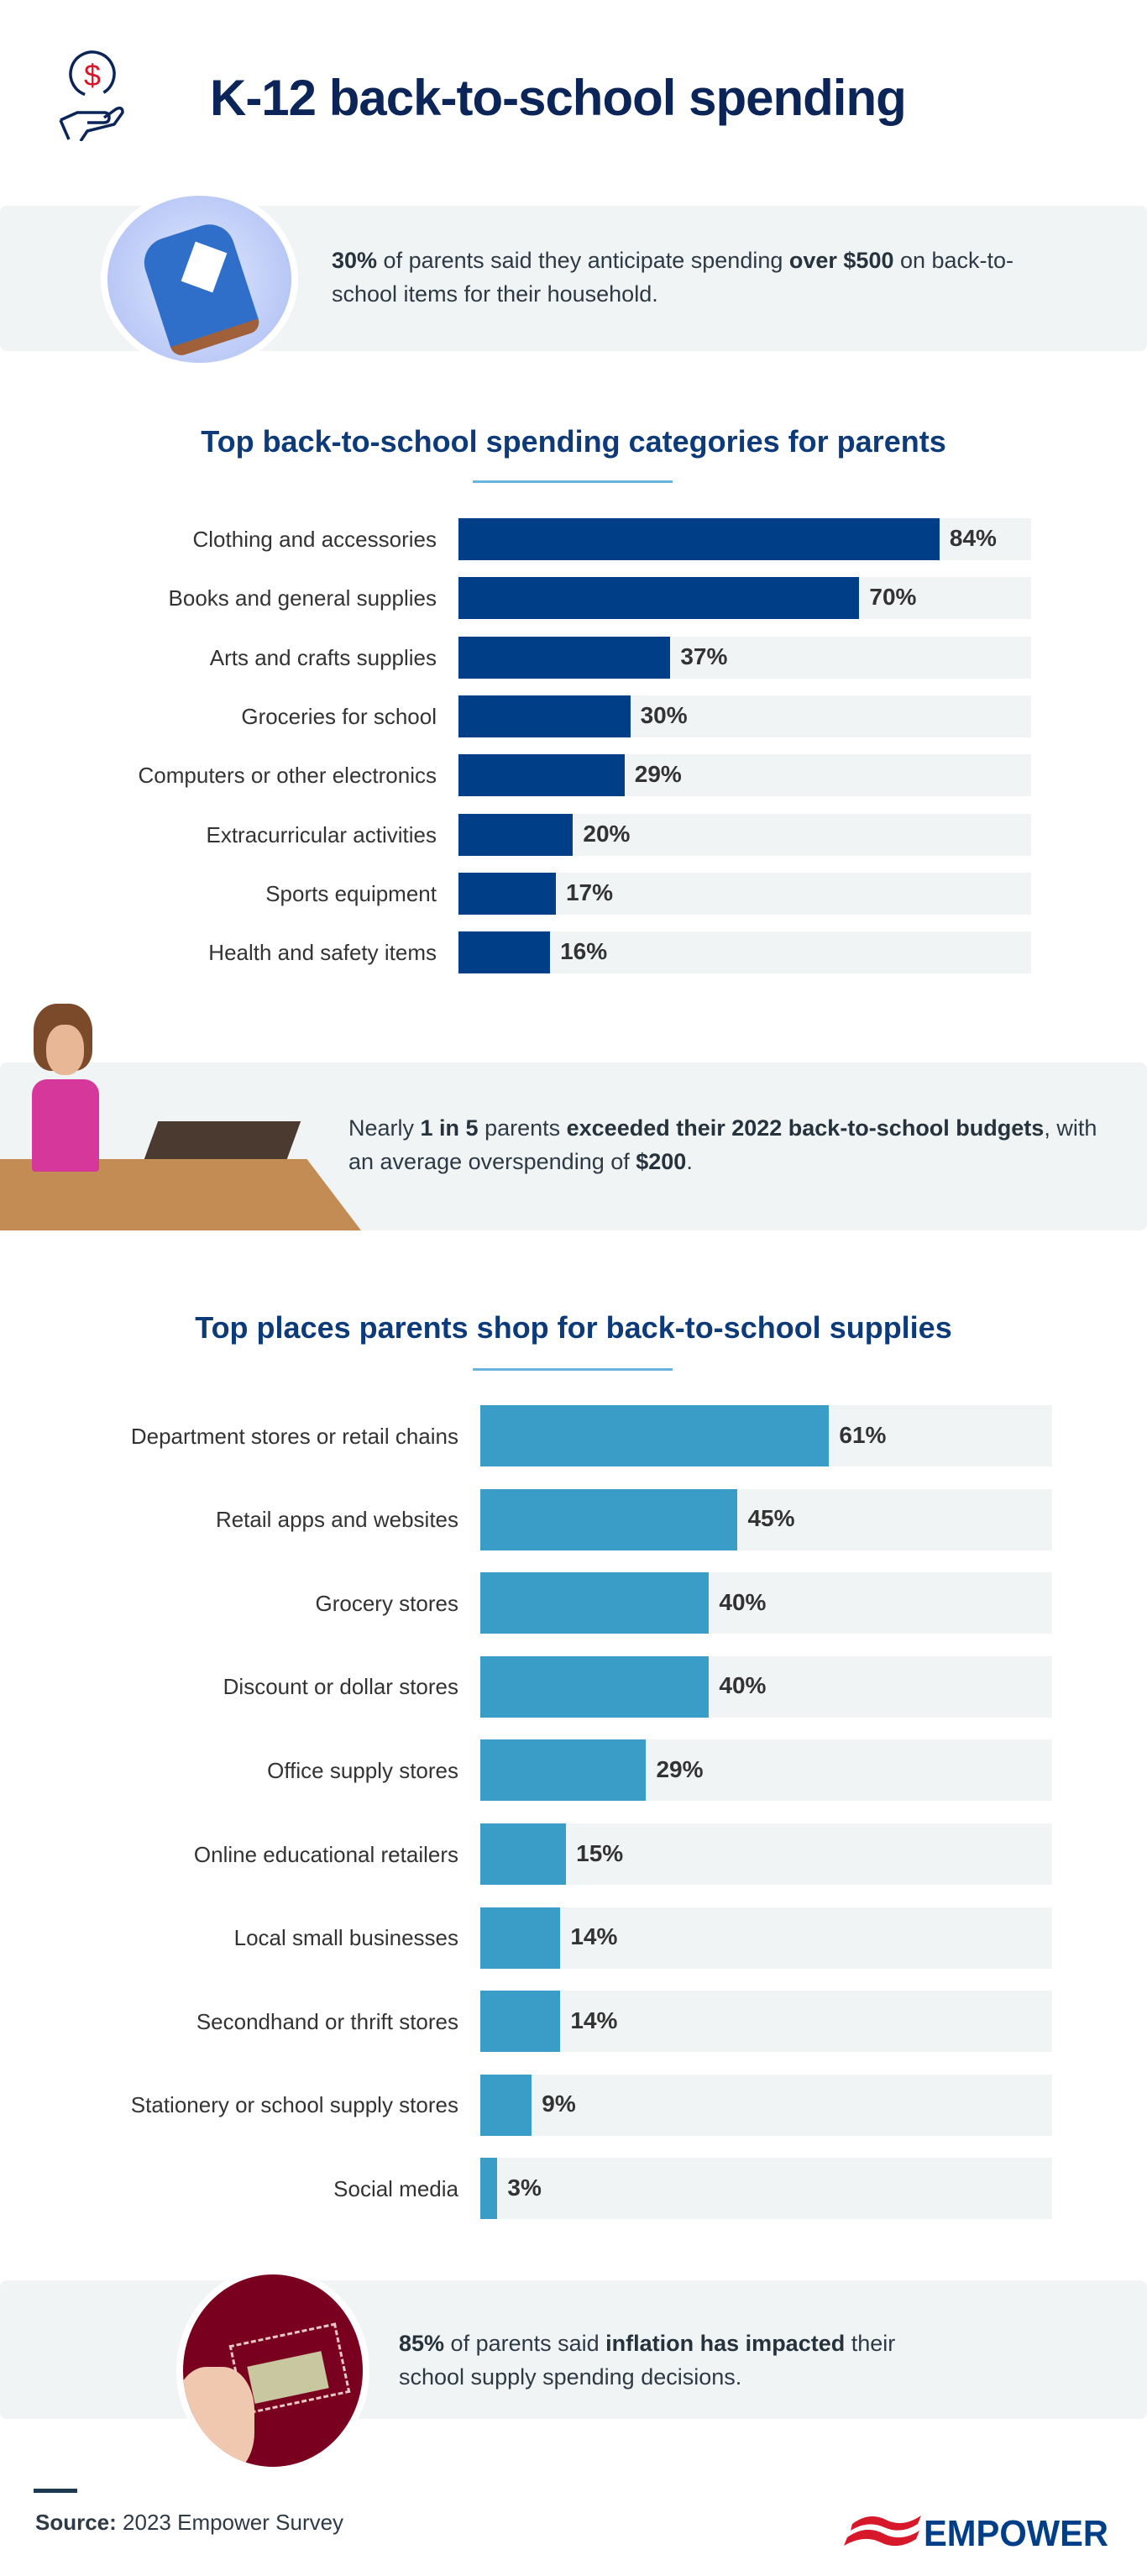 This screenshot has width=1147, height=2576. What do you see at coordinates (302, 598) in the screenshot?
I see `category-label: Books and general supplies` at bounding box center [302, 598].